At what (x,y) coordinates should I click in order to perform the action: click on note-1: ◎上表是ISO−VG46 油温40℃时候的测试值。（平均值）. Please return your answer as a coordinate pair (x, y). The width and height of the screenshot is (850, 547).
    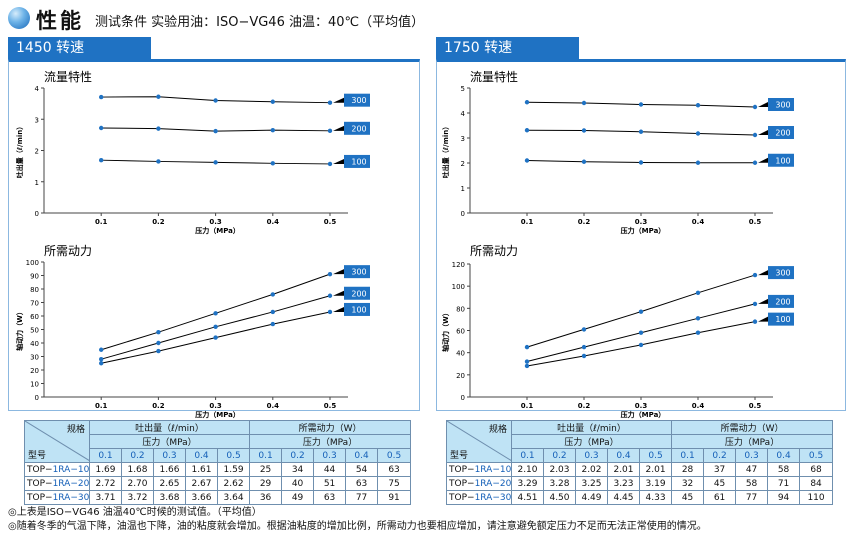
    Looking at the image, I should click on (135, 512).